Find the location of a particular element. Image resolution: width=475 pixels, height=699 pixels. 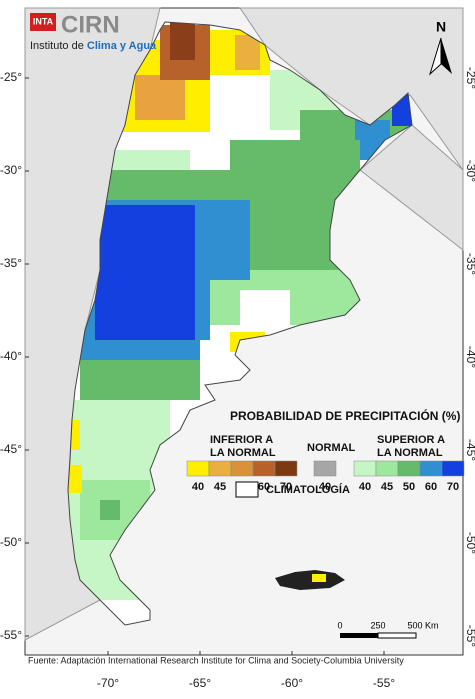

lat-label-right: -45° is located at coordinates (469, 450).